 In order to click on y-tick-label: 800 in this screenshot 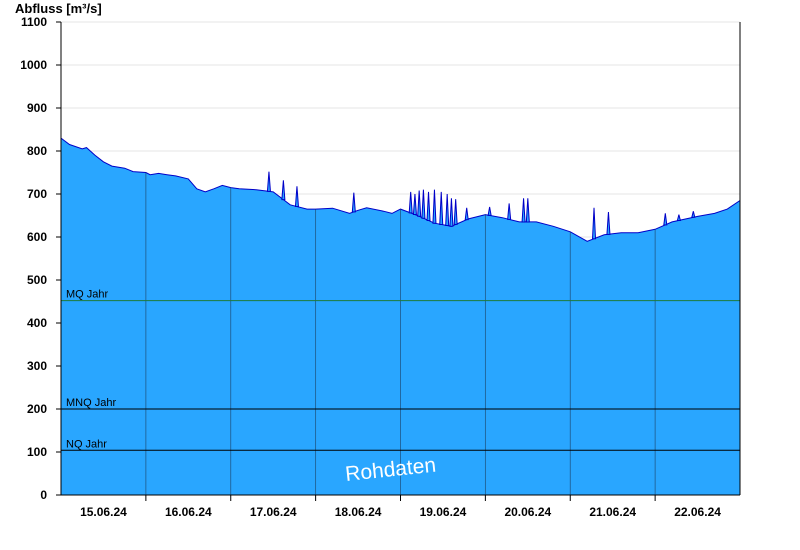, I will do `click(37, 151)`.